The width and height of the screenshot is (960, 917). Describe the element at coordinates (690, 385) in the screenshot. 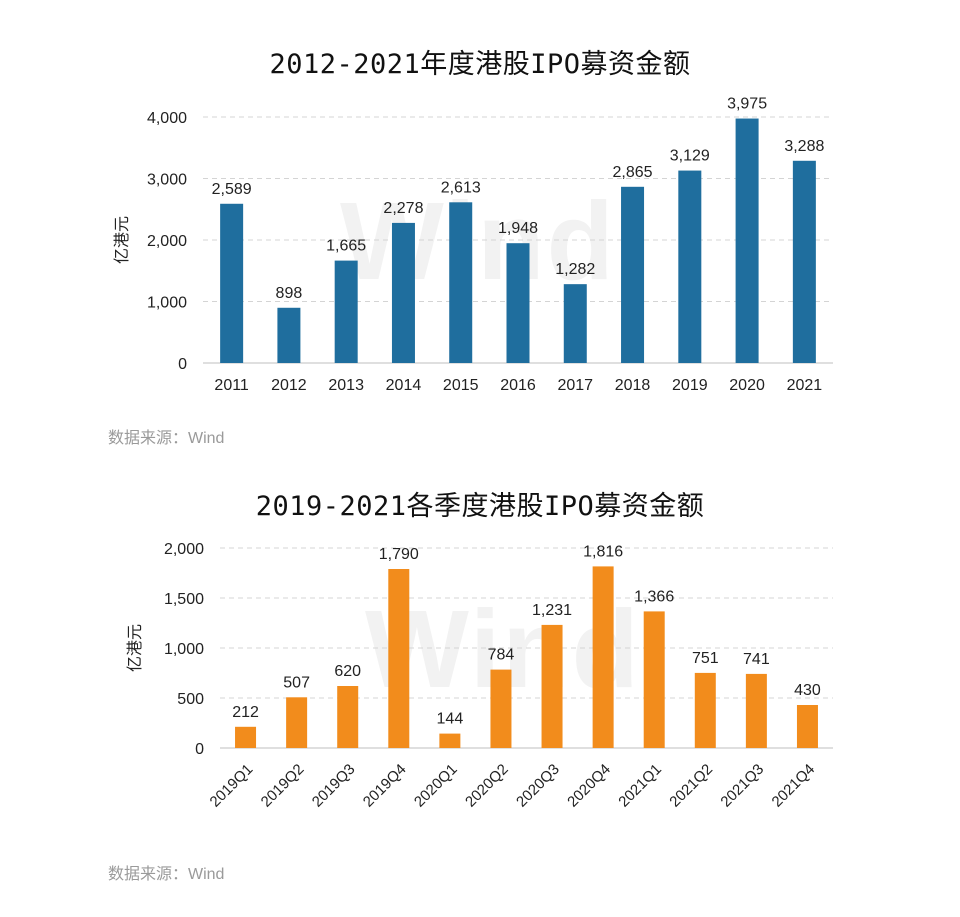

I see `x-tick-label: 2019` at that location.